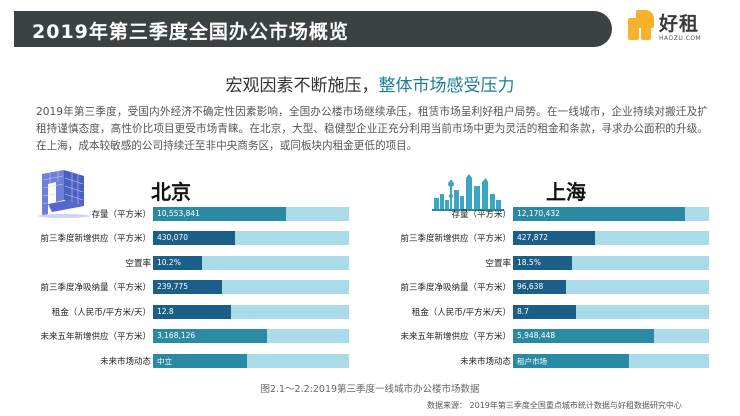 The height and width of the screenshot is (416, 740). Describe the element at coordinates (529, 262) in the screenshot. I see `bar-value: 18.5%` at that location.